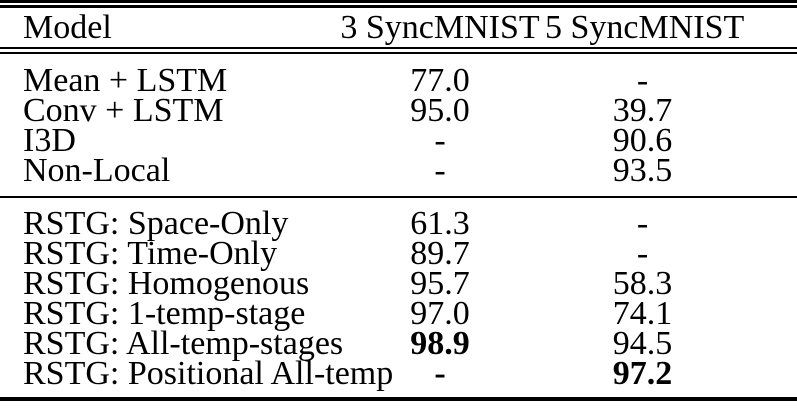 The image size is (797, 412). What do you see at coordinates (97, 170) in the screenshot?
I see `model-name: Non-Local` at bounding box center [97, 170].